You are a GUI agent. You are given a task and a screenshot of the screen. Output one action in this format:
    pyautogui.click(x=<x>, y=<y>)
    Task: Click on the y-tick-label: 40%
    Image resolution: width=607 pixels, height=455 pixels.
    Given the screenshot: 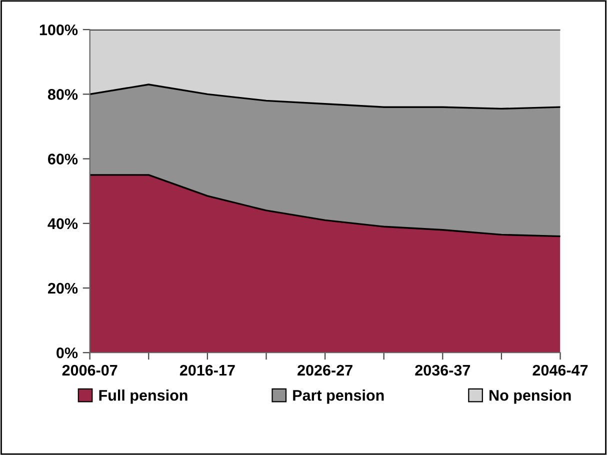 What is the action you would take?
    pyautogui.click(x=63, y=224)
    